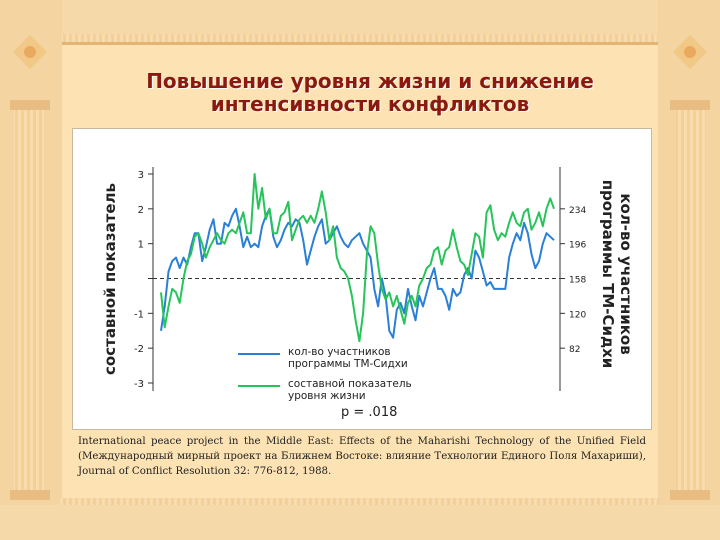 This screenshot has width=720, height=540. What do you see at coordinates (141, 245) in the screenshot?
I see `left-tick-label: 1` at bounding box center [141, 245].